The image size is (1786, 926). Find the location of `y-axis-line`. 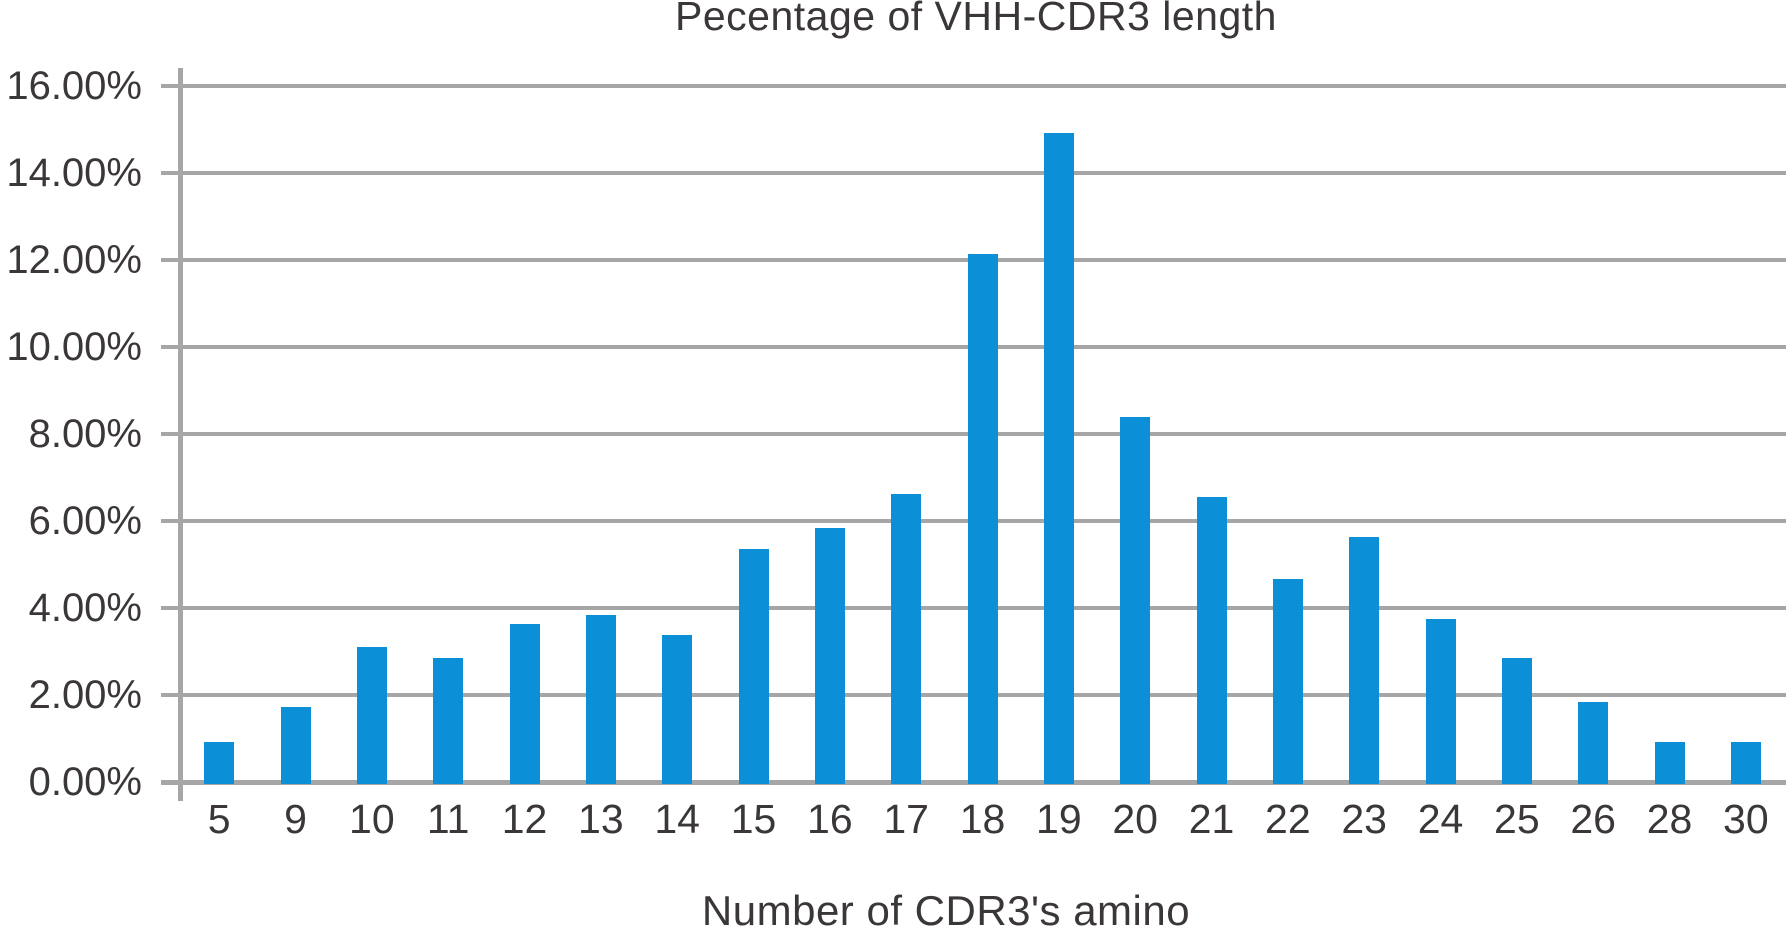

y-axis-line is located at coordinates (180, 434).